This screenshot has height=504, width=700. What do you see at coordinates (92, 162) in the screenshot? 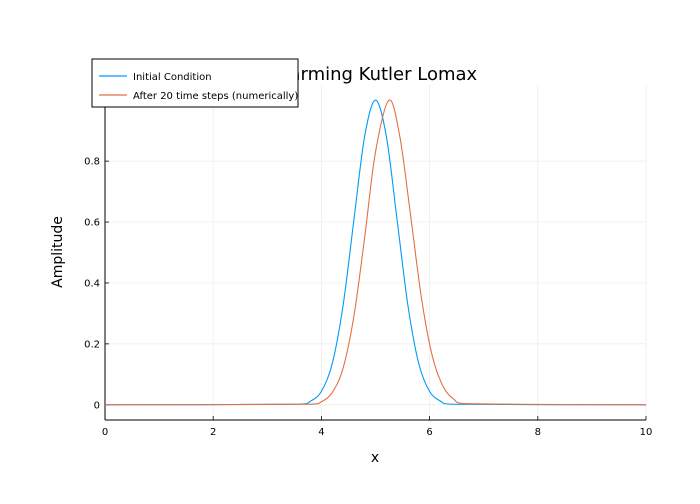
I see `y-tick-label: 0.8` at bounding box center [92, 162].